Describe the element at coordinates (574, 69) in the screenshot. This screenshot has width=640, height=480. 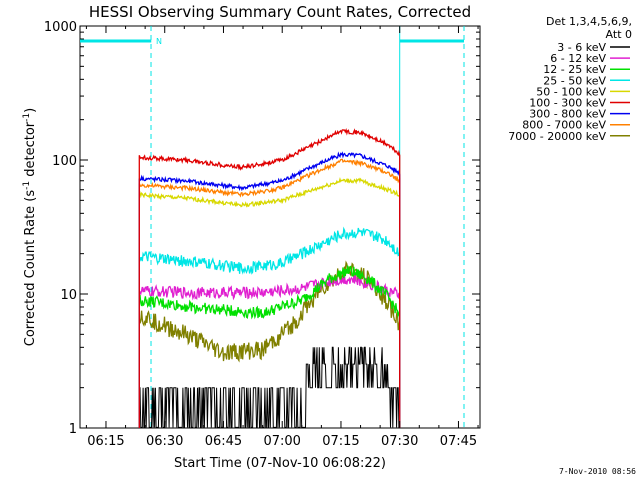
I see `legend-entry-label: 12 - 25 keV` at that location.